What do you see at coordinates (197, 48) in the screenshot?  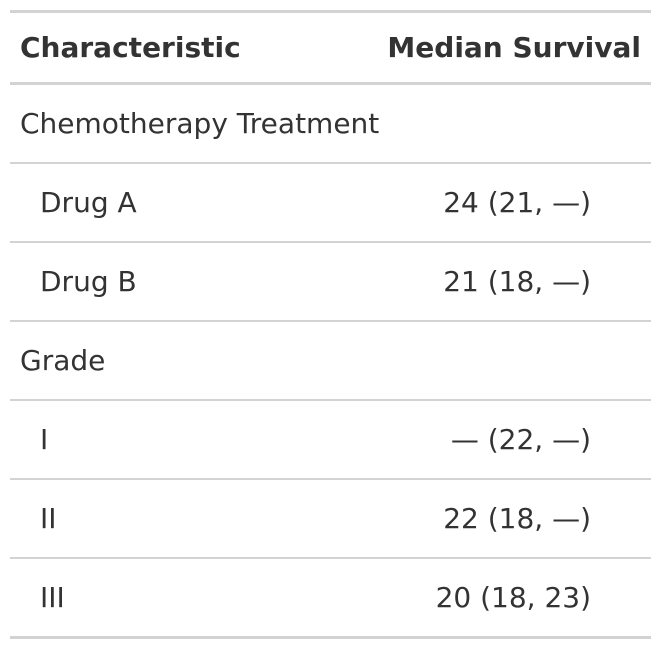 I see `characteristic-column-header: Characteristic` at bounding box center [197, 48].